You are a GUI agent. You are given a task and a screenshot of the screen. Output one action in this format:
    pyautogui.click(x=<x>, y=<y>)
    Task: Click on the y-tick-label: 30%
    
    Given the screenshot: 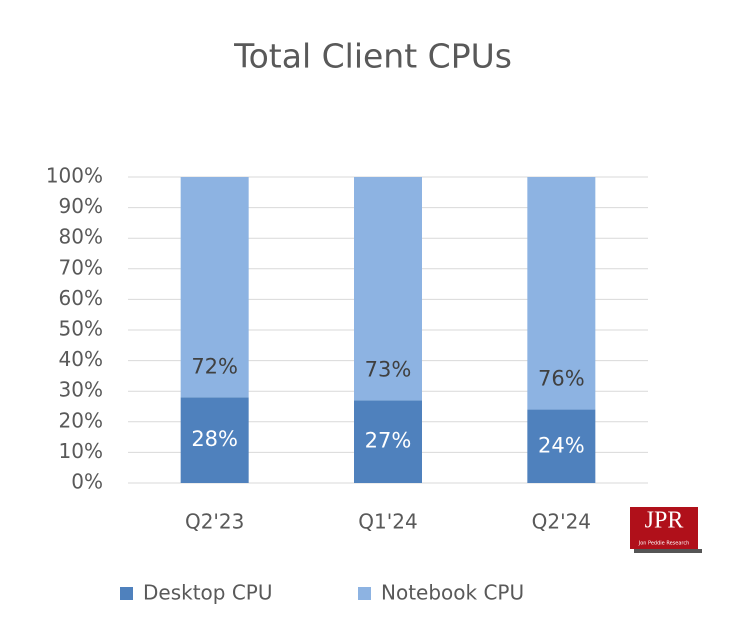 What is the action you would take?
    pyautogui.click(x=81, y=390)
    